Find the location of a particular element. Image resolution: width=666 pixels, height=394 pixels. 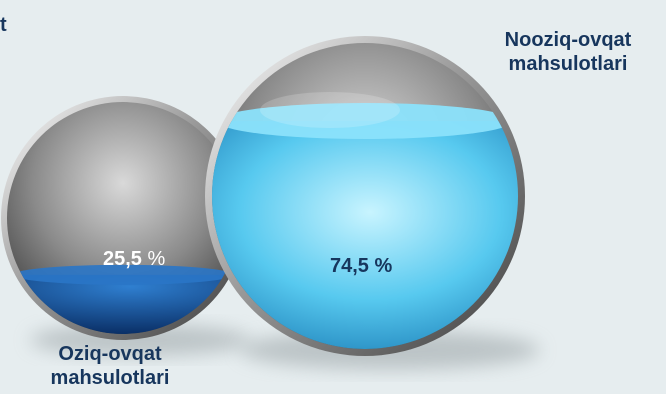

corner-text-fragment: t is located at coordinates (3, 25).